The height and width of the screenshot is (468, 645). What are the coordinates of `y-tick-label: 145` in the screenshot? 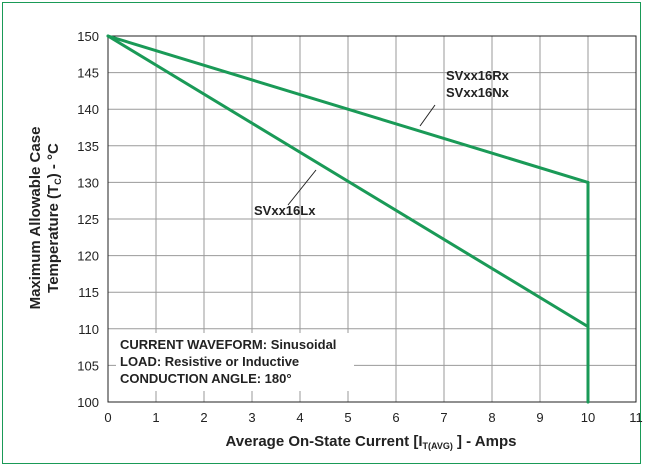 It's located at (88, 73).